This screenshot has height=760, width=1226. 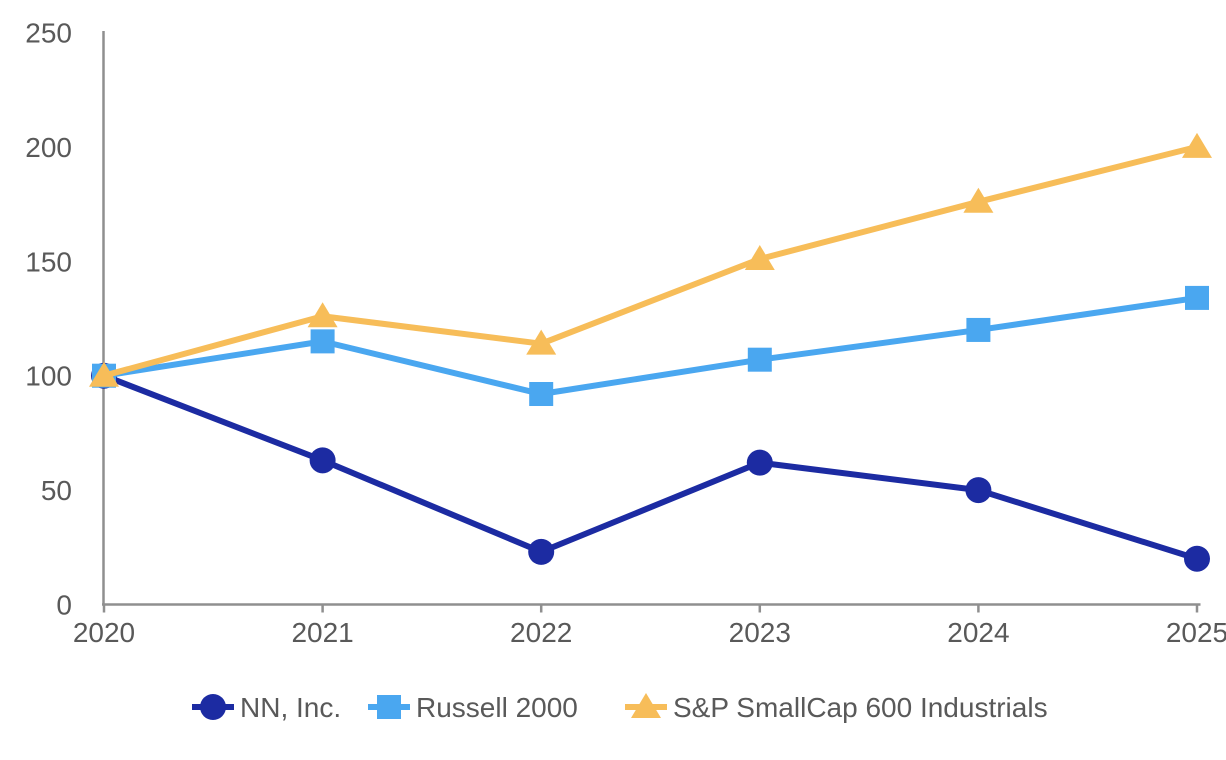 What do you see at coordinates (48, 261) in the screenshot?
I see `y-axis-tick-label: 150` at bounding box center [48, 261].